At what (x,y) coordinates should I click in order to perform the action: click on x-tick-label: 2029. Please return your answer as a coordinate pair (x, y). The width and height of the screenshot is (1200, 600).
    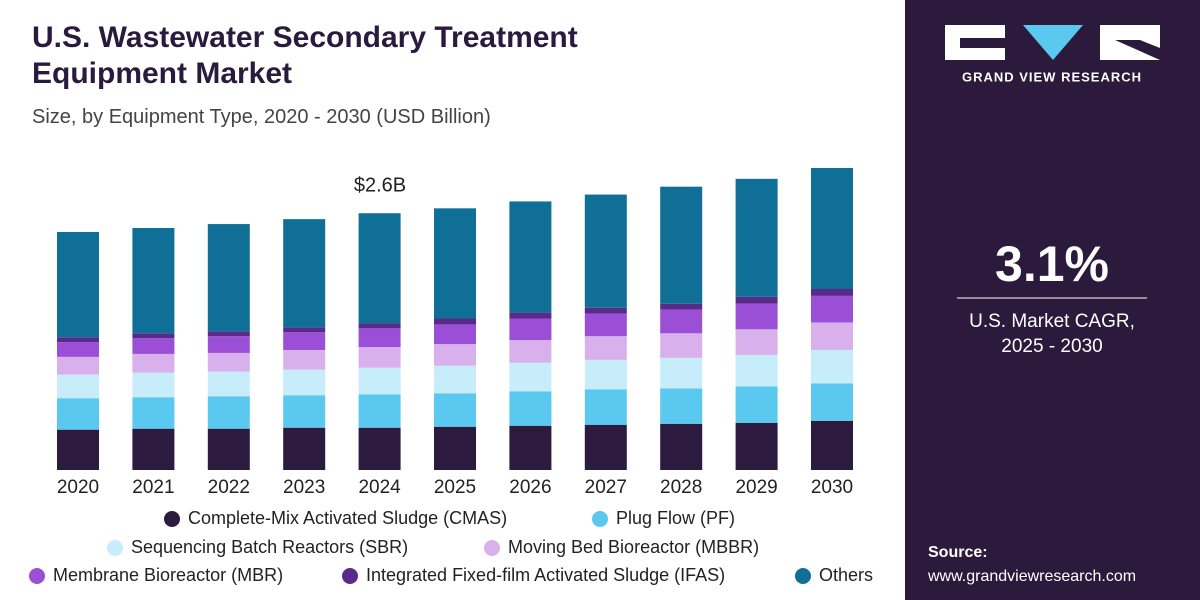
    Looking at the image, I should click on (756, 487).